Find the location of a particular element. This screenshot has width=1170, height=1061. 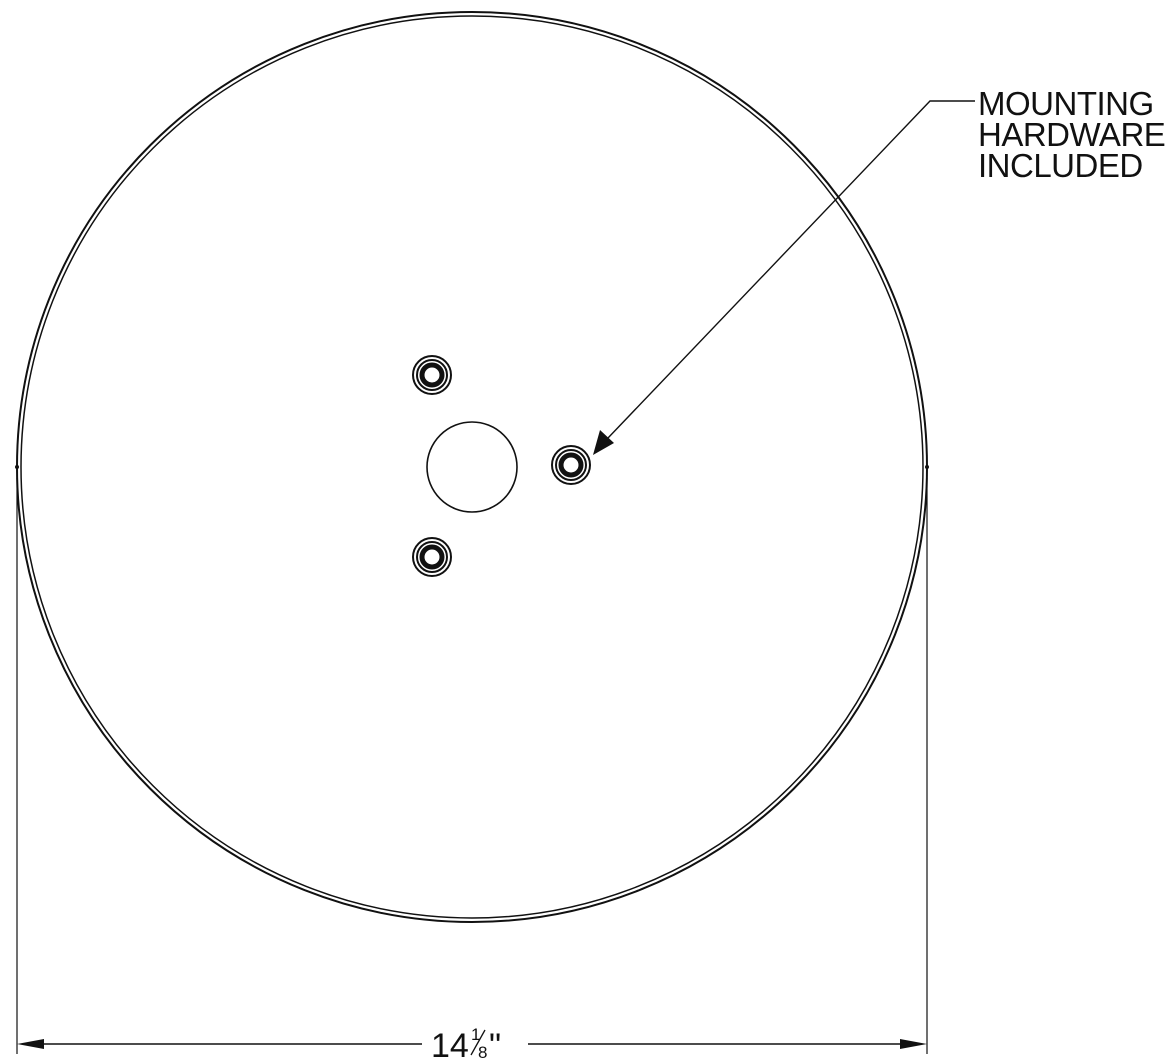

callout-leader is located at coordinates (791, 269).